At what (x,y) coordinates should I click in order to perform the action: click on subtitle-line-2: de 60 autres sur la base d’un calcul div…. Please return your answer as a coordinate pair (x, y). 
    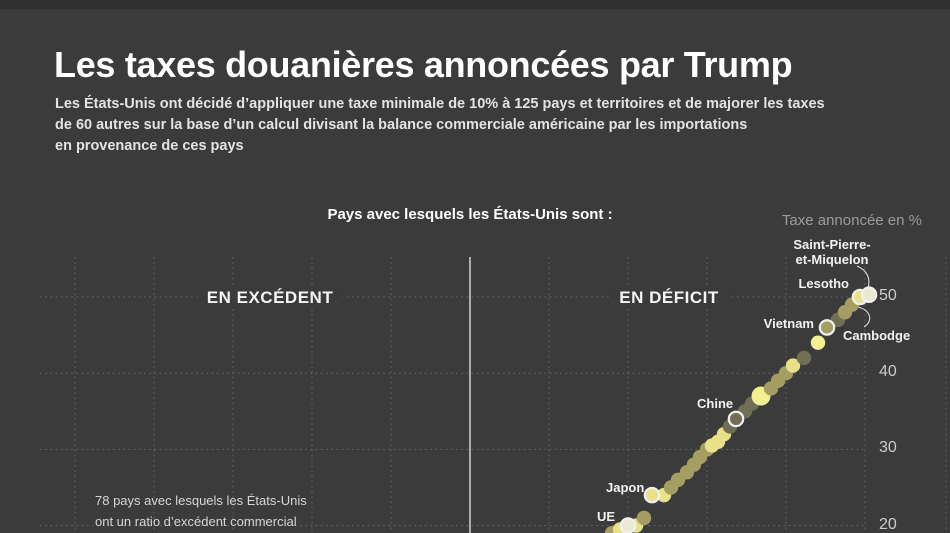
    Looking at the image, I should click on (401, 125).